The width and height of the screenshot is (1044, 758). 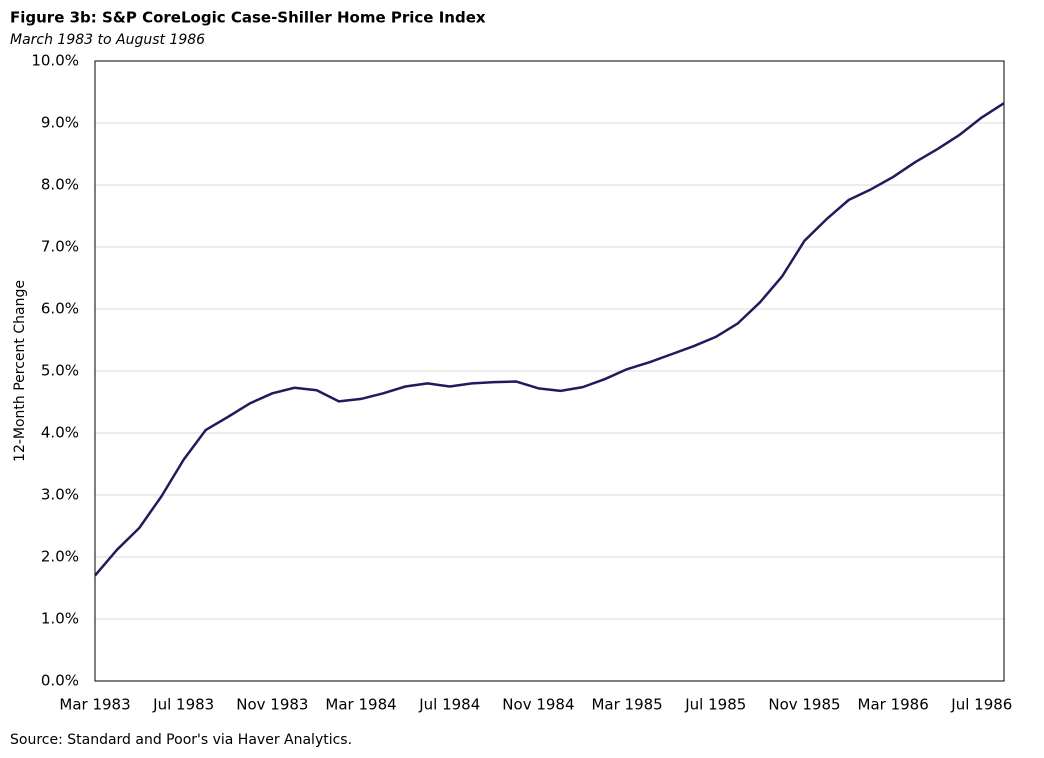 I want to click on x-tick-label: Mar 1983, so click(x=94, y=705).